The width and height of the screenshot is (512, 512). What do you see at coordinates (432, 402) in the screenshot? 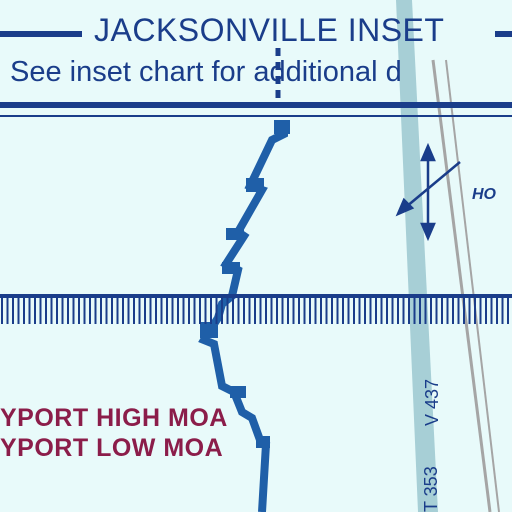
I see `airway-label-v437: V 437` at bounding box center [432, 402].